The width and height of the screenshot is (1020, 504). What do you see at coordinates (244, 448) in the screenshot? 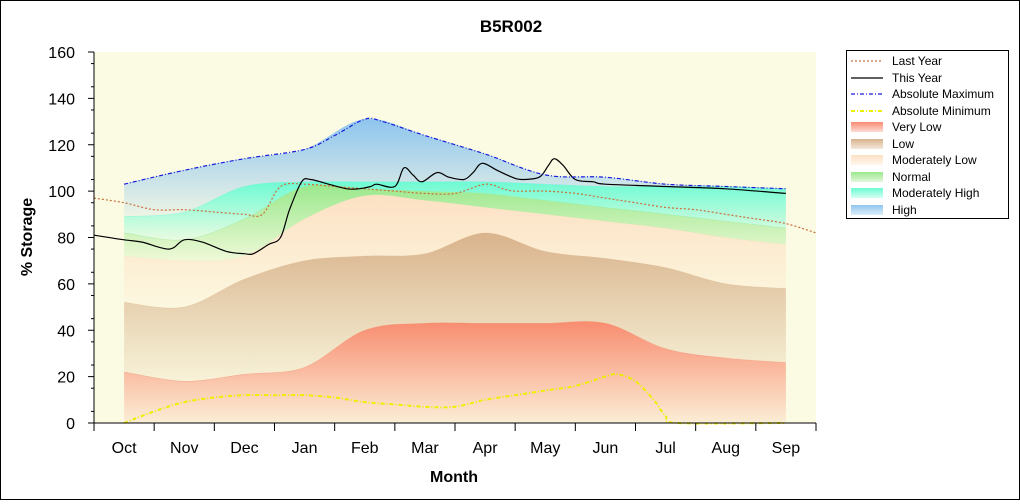
I see `x-tick-label: Dec` at bounding box center [244, 448].